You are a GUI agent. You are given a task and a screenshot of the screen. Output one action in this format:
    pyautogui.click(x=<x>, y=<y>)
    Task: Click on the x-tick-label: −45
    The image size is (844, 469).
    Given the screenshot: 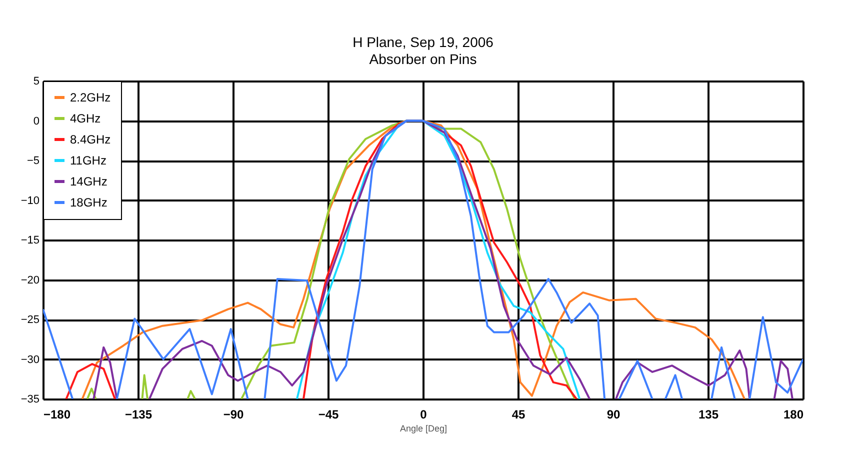 What is the action you would take?
    pyautogui.click(x=328, y=415)
    